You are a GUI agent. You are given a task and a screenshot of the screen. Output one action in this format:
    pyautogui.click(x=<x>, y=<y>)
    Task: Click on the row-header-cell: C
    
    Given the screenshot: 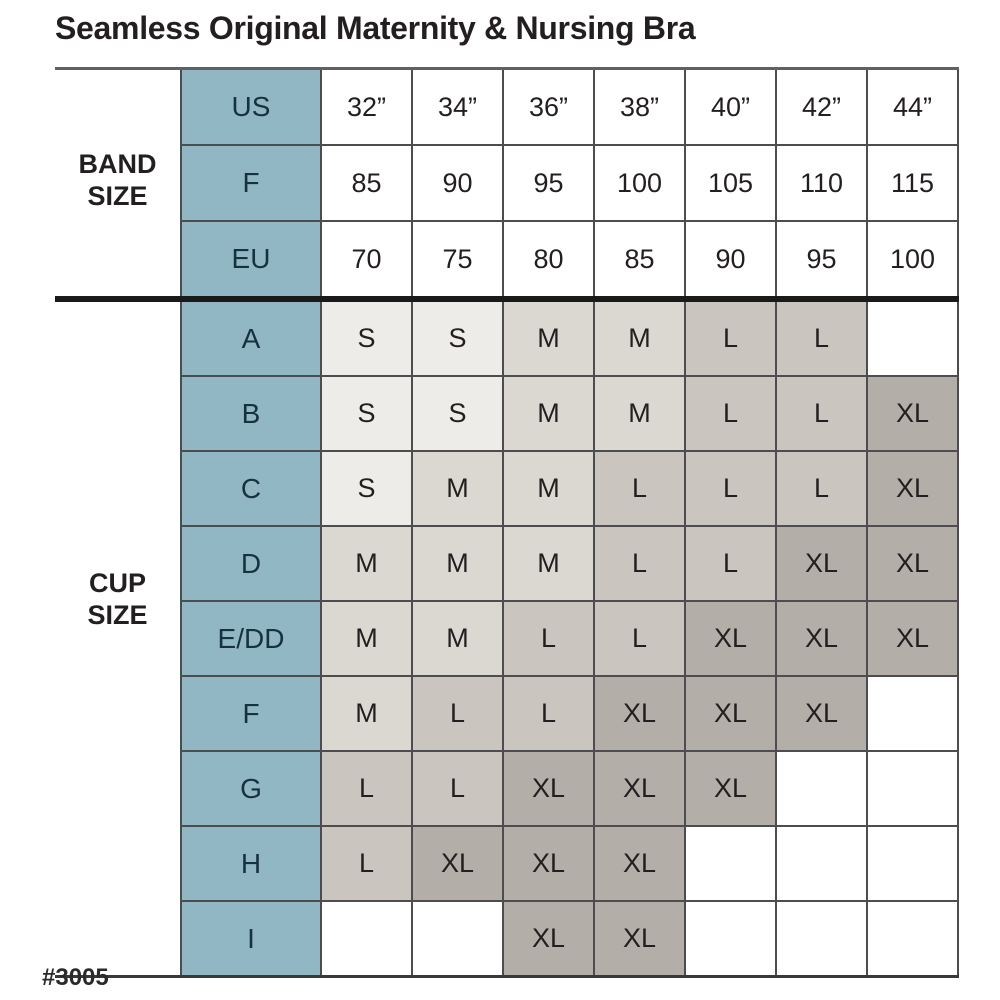 What is the action you would take?
    pyautogui.click(x=251, y=488)
    